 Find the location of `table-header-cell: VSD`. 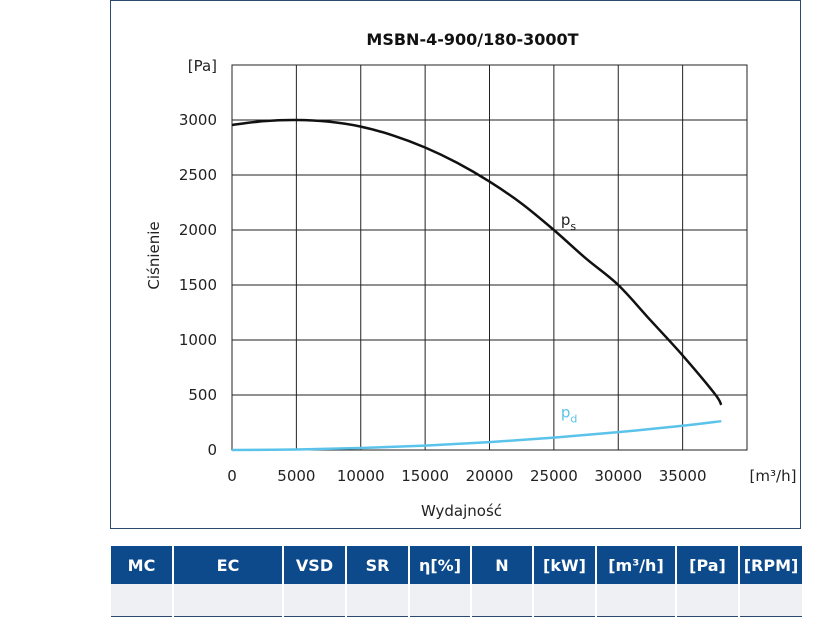

table-header-cell: VSD is located at coordinates (315, 565).